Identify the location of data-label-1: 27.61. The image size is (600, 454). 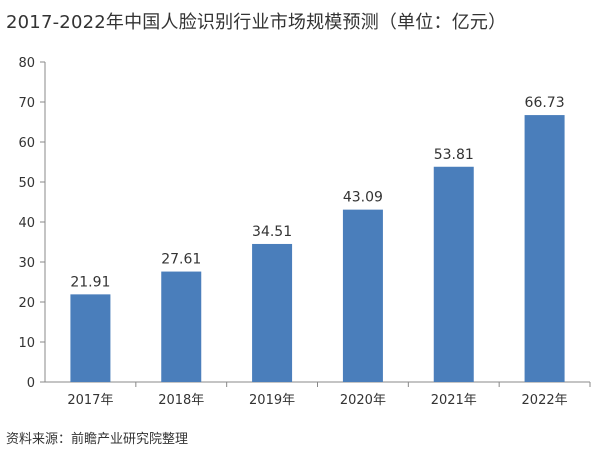
(181, 260).